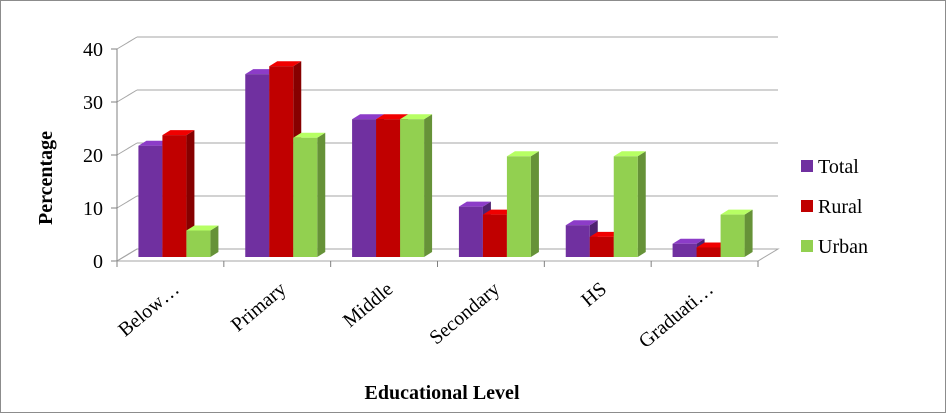  What do you see at coordinates (441, 393) in the screenshot?
I see `x-axis-title: Educational Level` at bounding box center [441, 393].